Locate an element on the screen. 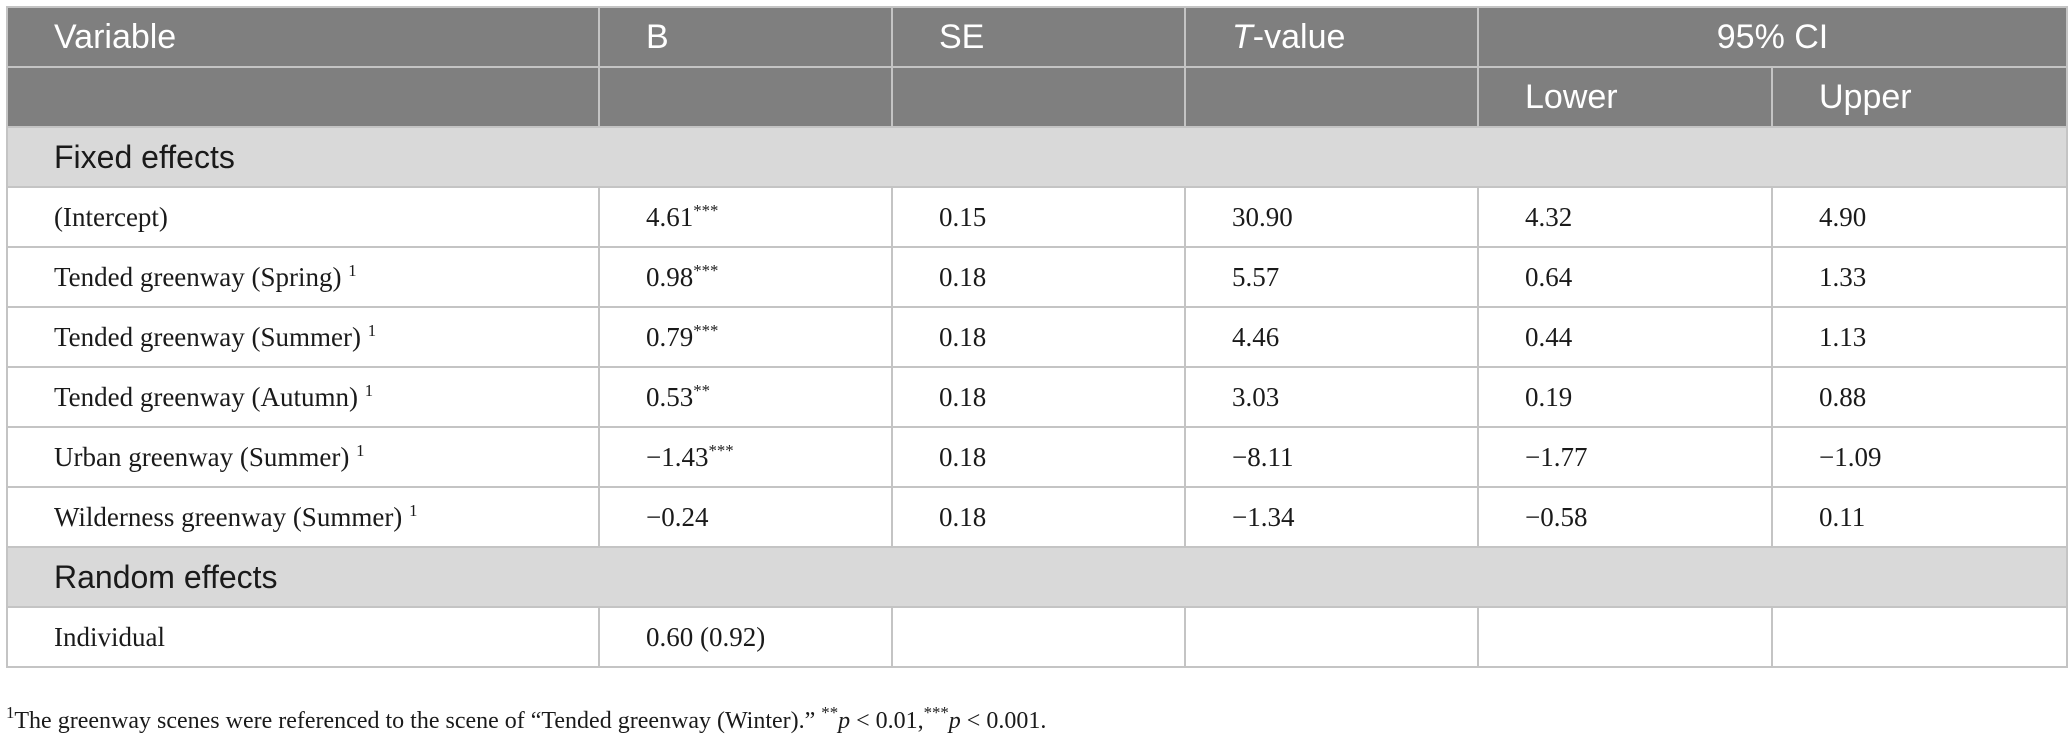 Image resolution: width=2072 pixels, height=747 pixels. cell-b: 0.53** is located at coordinates (745, 397).